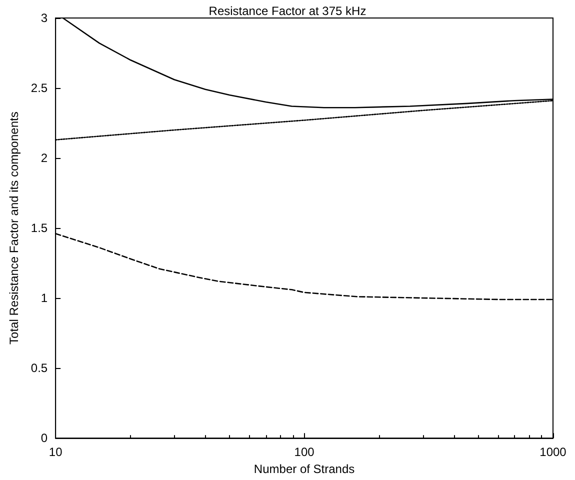 This screenshot has width=575, height=480. Describe the element at coordinates (14, 228) in the screenshot. I see `y-axis-title: Total Resistance Factor and its components` at that location.